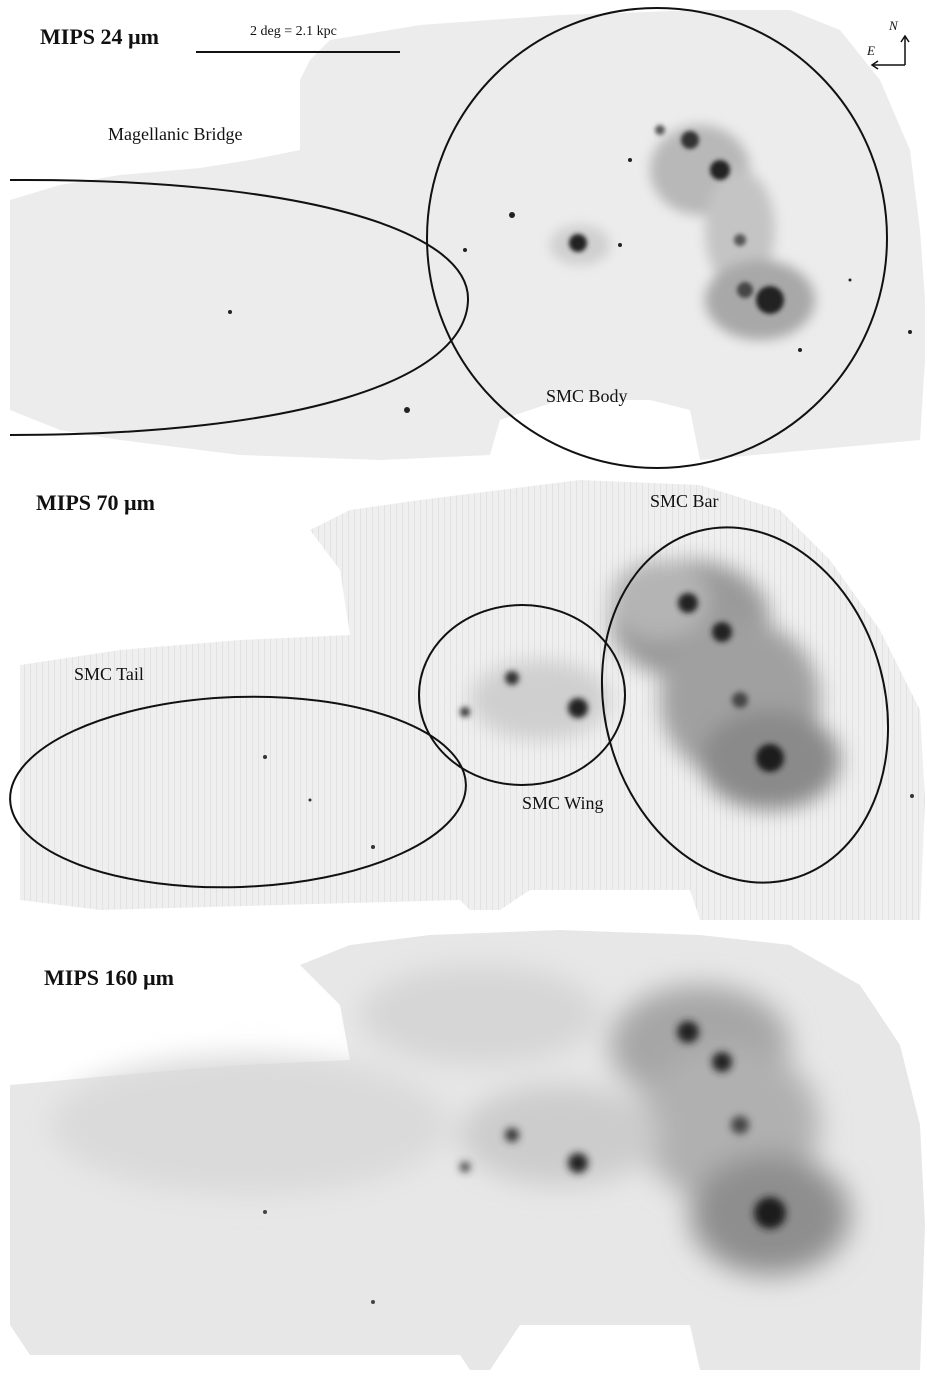 Image resolution: width=927 pixels, height=1378 pixels. I want to click on panel-title: MIPS 24 µm, so click(100, 36).